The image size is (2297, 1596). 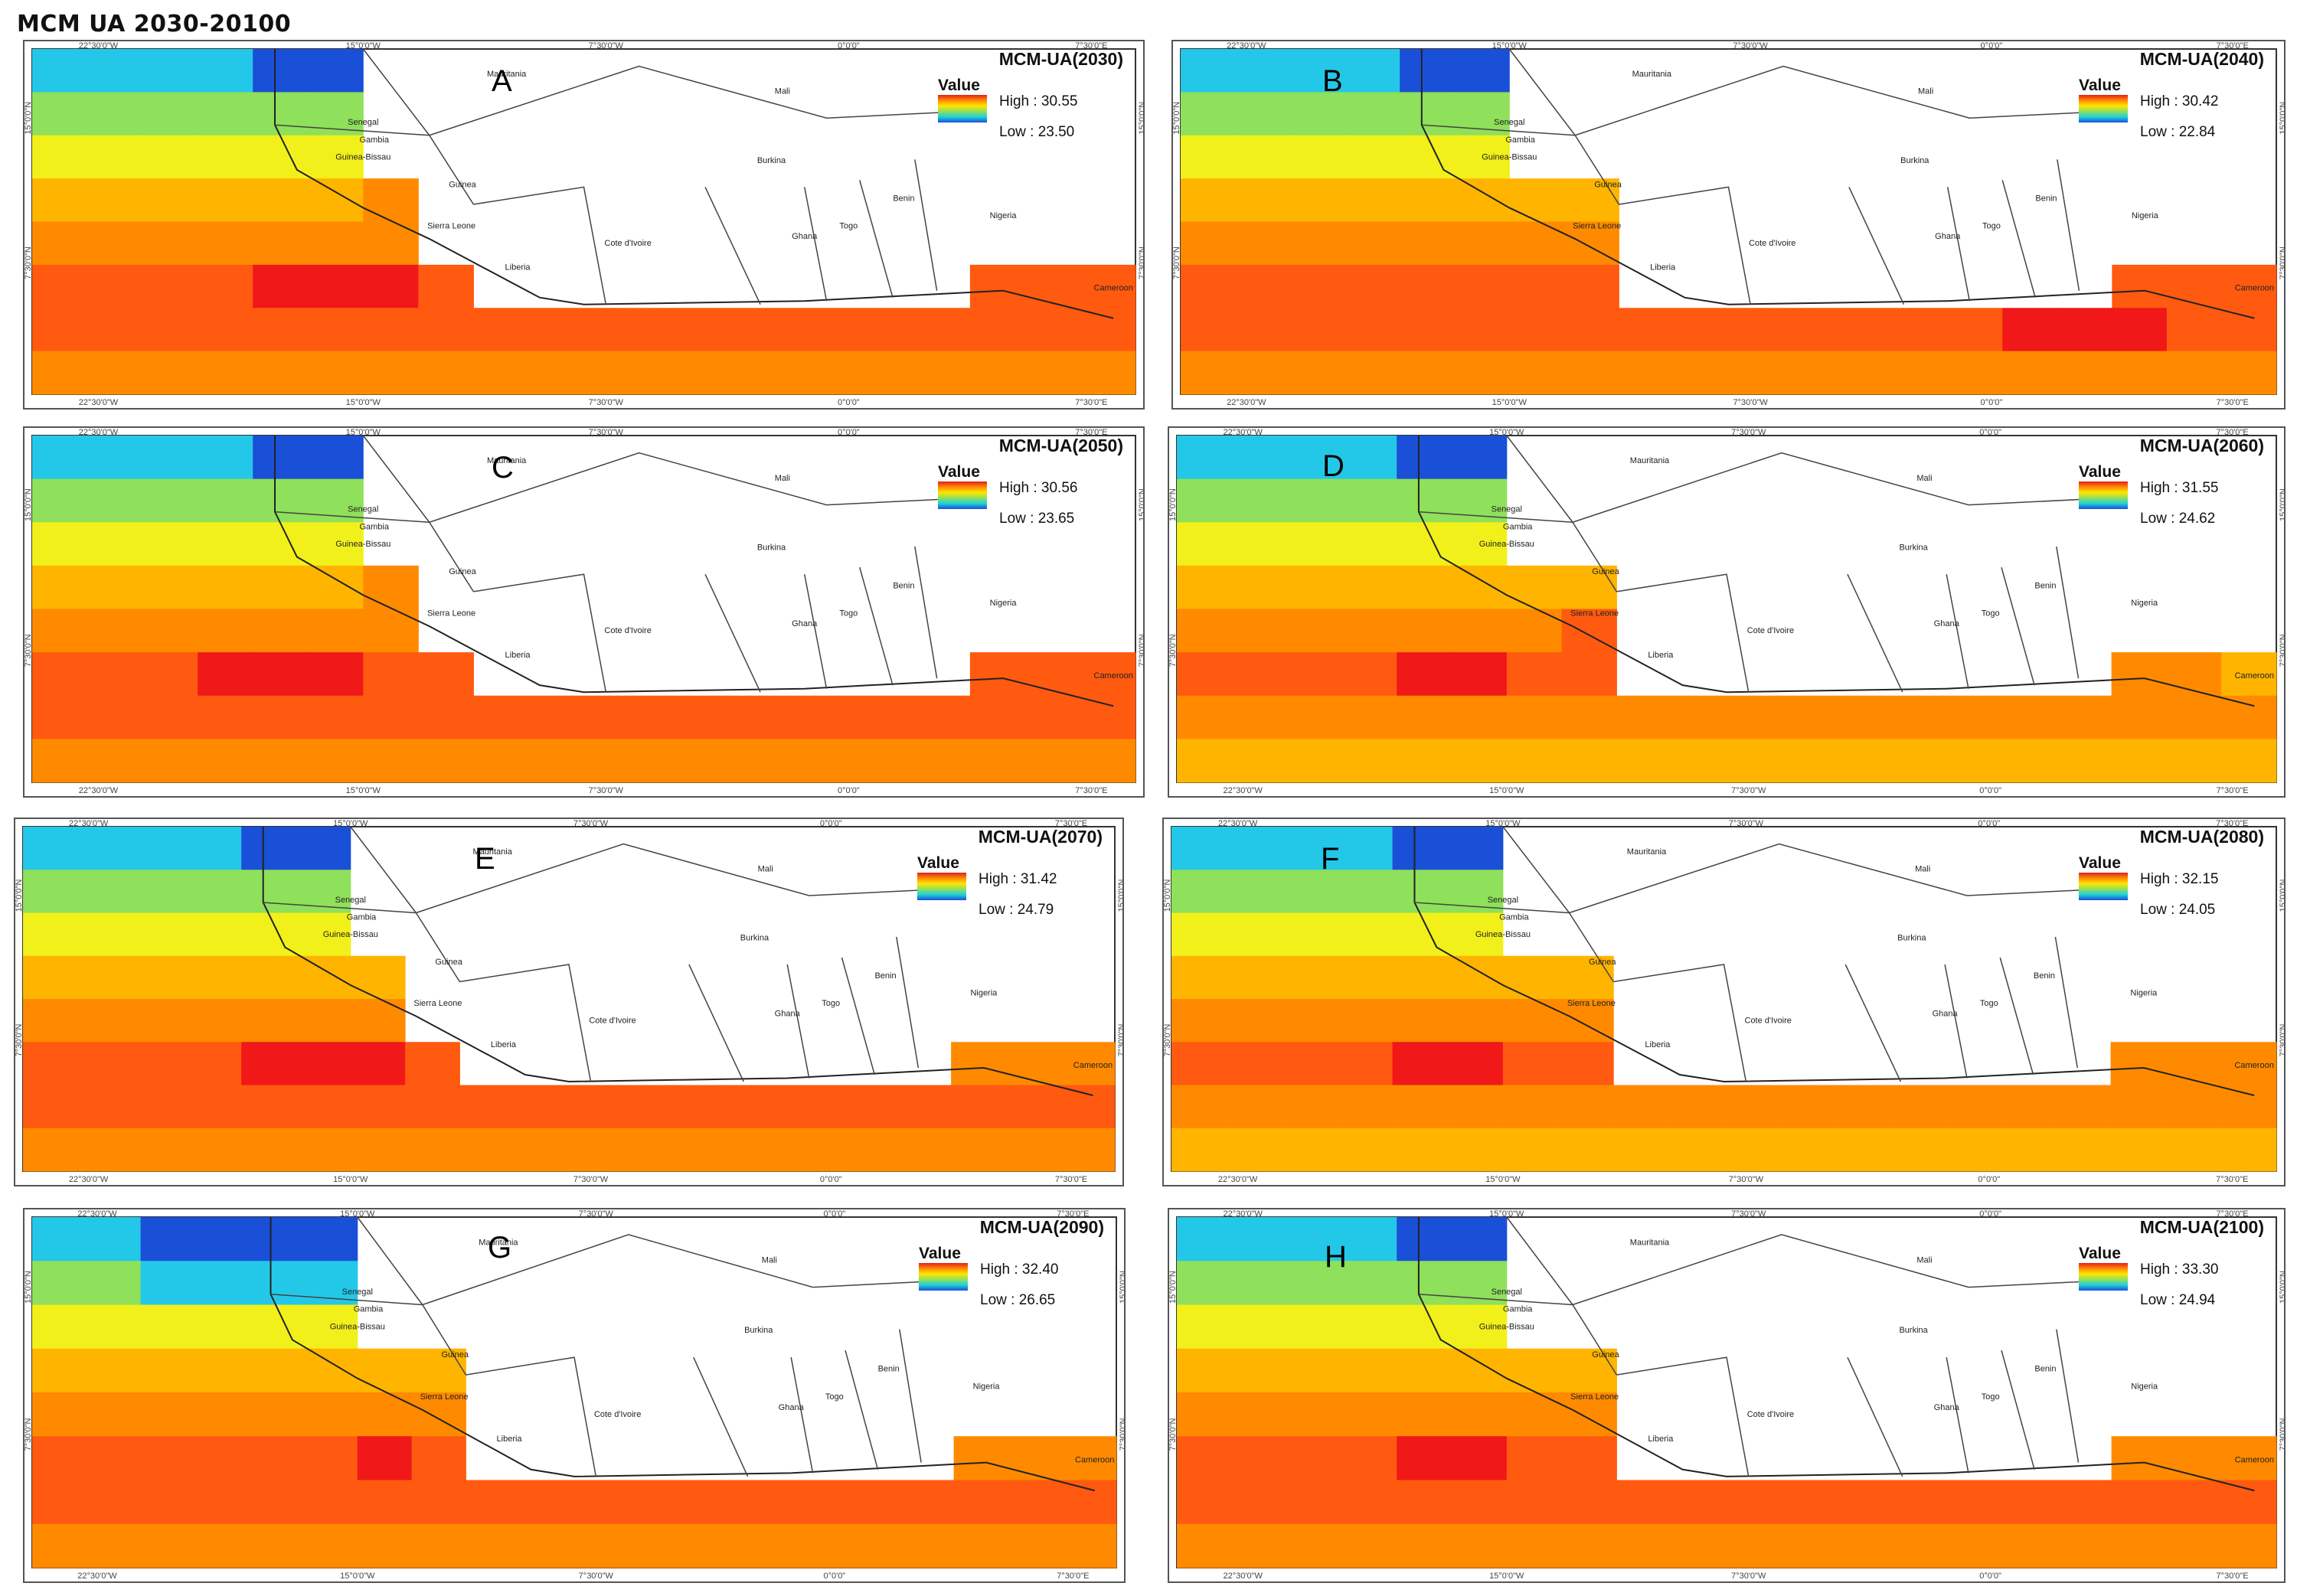 I want to click on country-label: Cameroon, so click(x=1094, y=1460).